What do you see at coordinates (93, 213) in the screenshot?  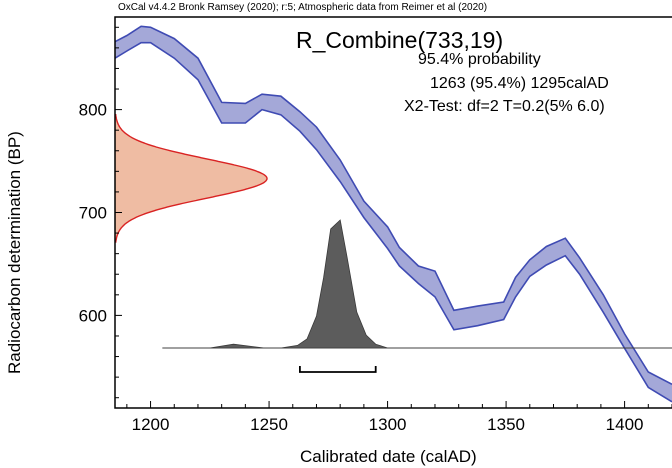 I see `y-tick-label: 700` at bounding box center [93, 213].